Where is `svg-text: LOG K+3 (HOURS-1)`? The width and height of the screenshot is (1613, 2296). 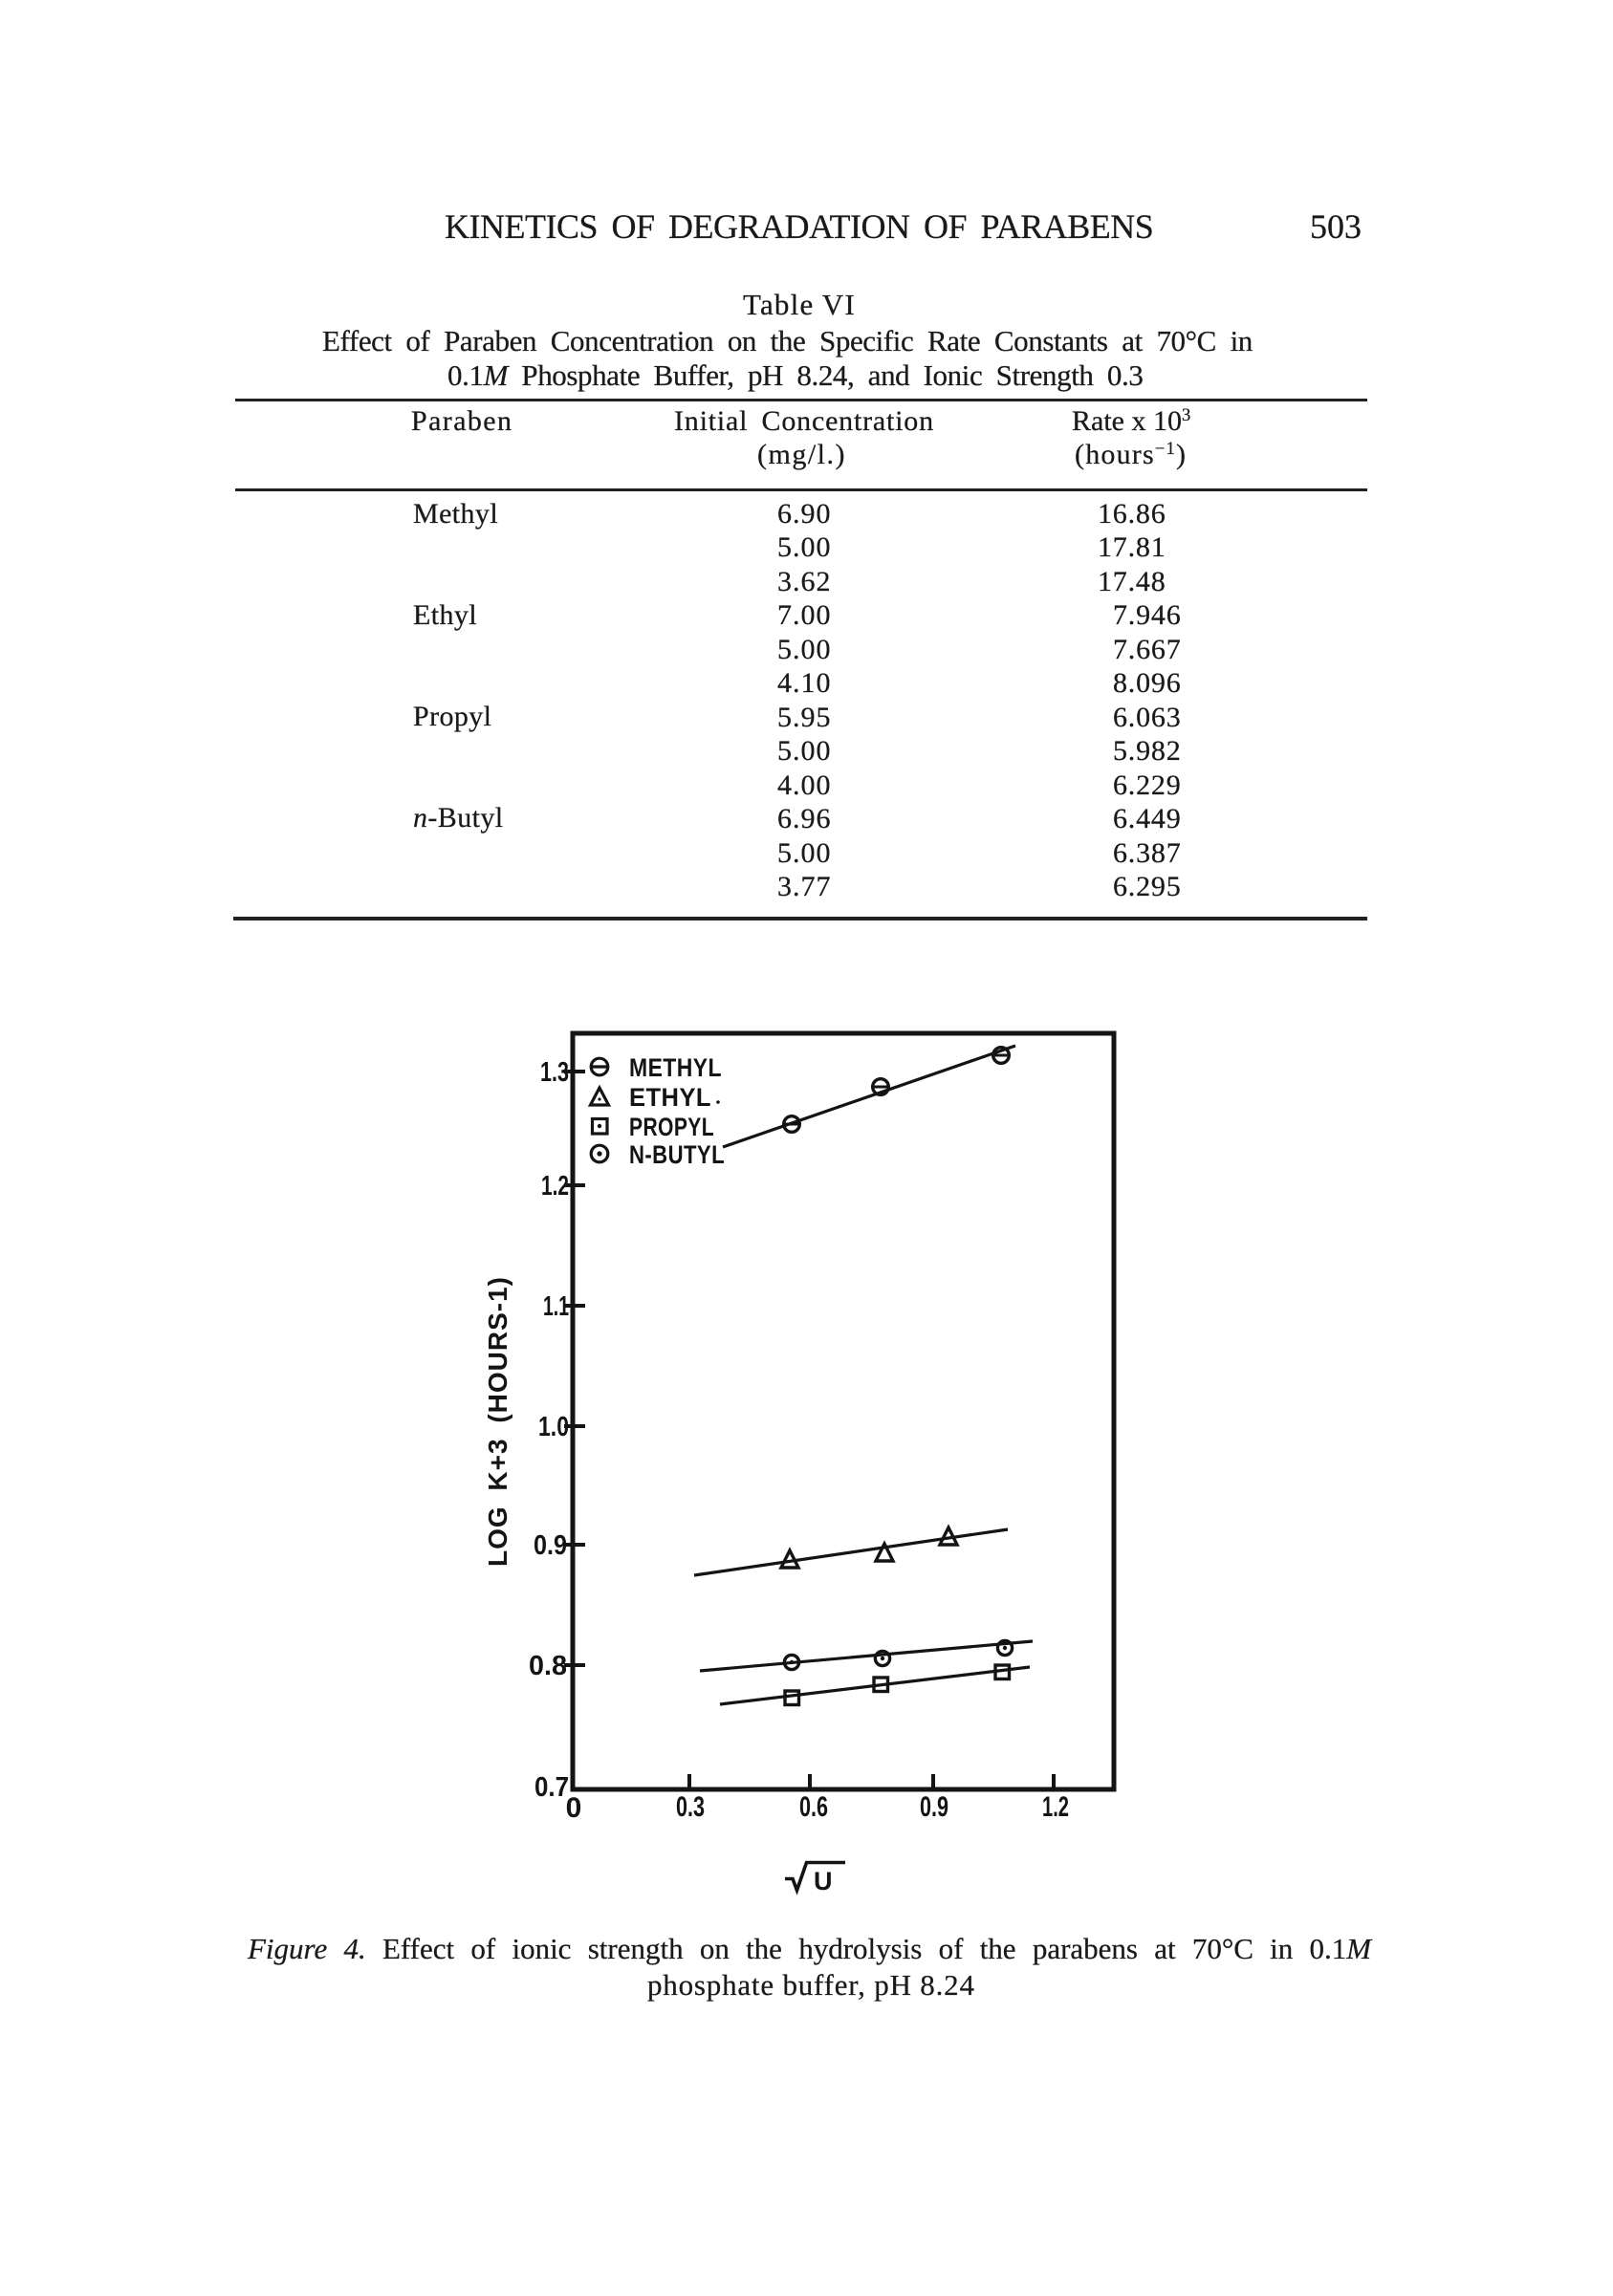 svg-text: LOG K+3 (HOURS-1) is located at coordinates (498, 1421).